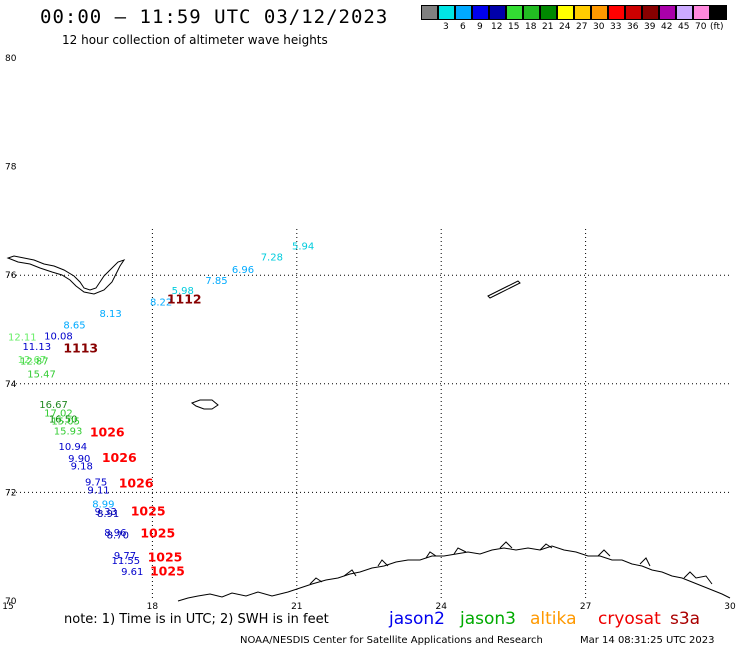 This screenshot has width=740, height=650. I want to click on map-title: 00:00 – 11:59 UTC 03/12/2023, so click(214, 17).